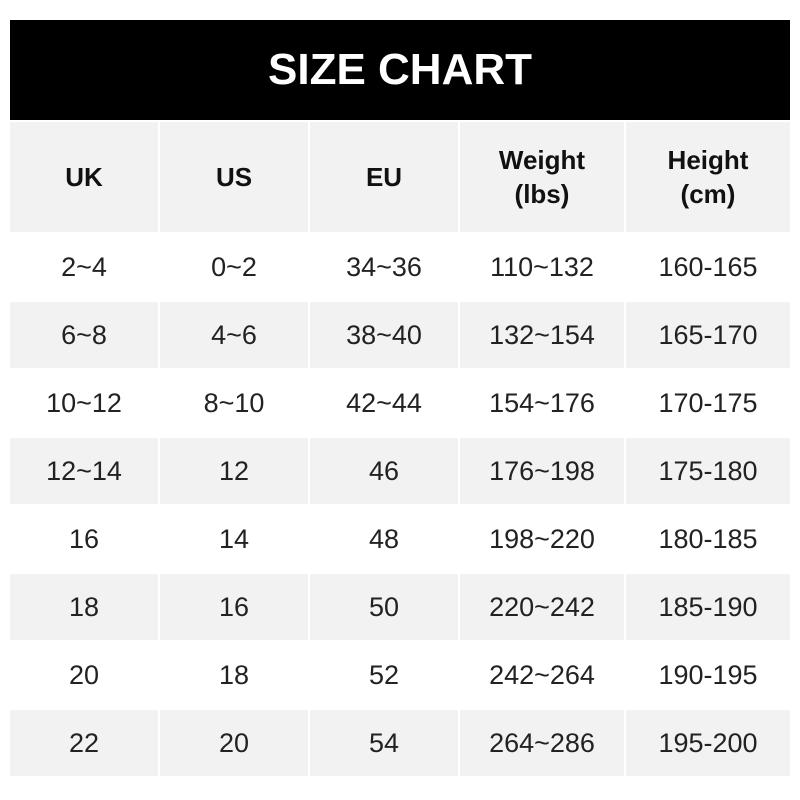 This screenshot has width=800, height=800. I want to click on table-cell: 180-185, so click(708, 538).